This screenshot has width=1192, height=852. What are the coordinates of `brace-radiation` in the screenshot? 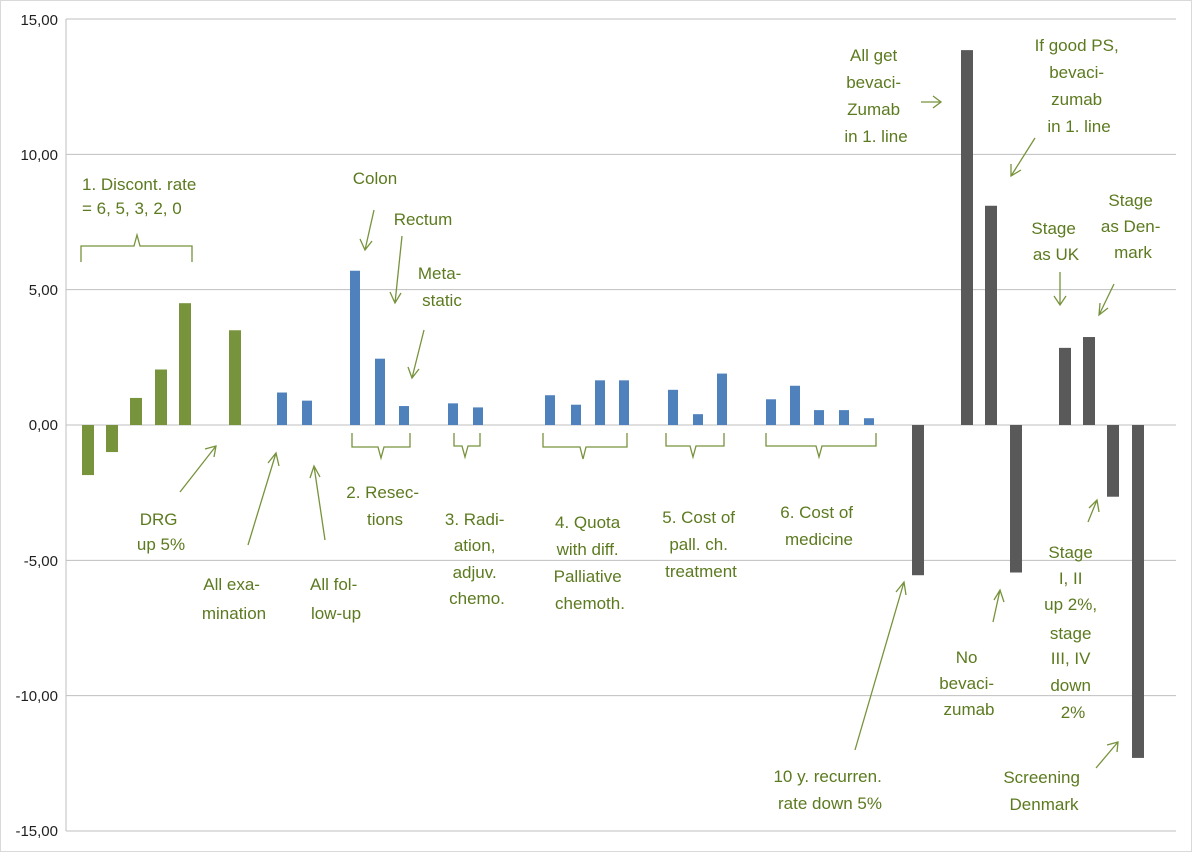 It's located at (467, 446).